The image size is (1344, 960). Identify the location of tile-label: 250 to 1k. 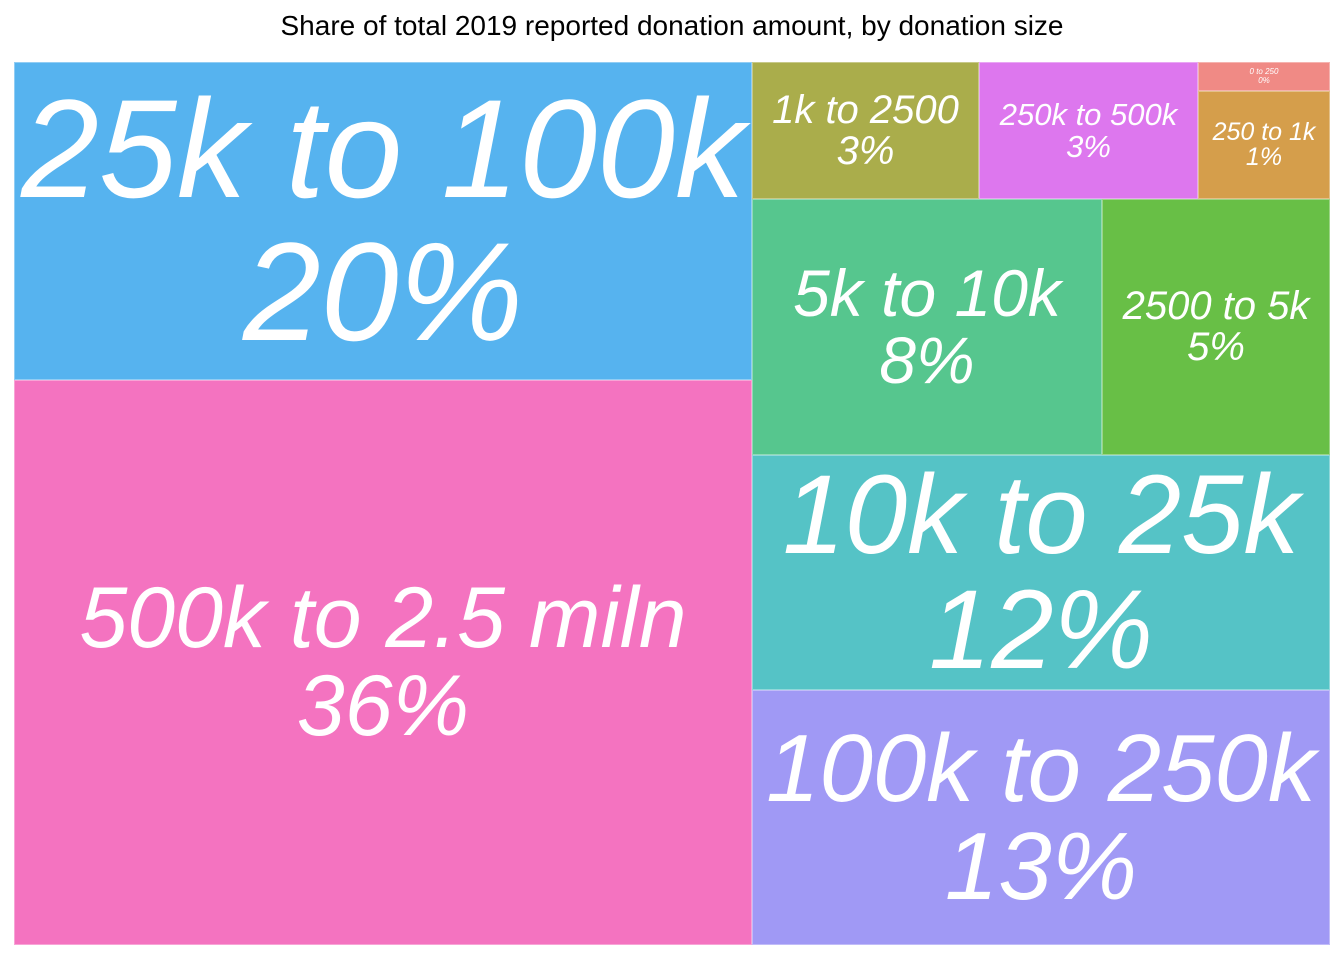
(1264, 131).